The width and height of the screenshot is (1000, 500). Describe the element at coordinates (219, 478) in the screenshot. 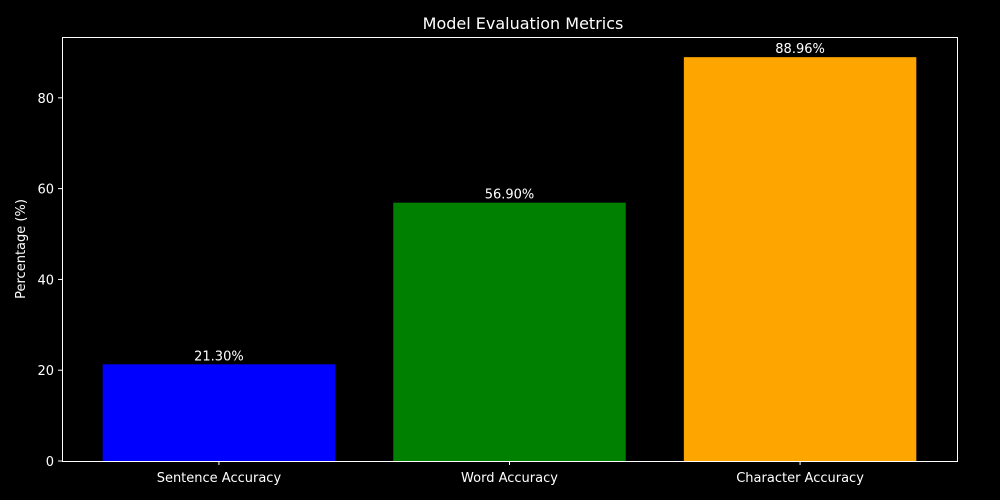

I see `x-tick-label-sentence-accuracy: Sentence Accuracy` at that location.